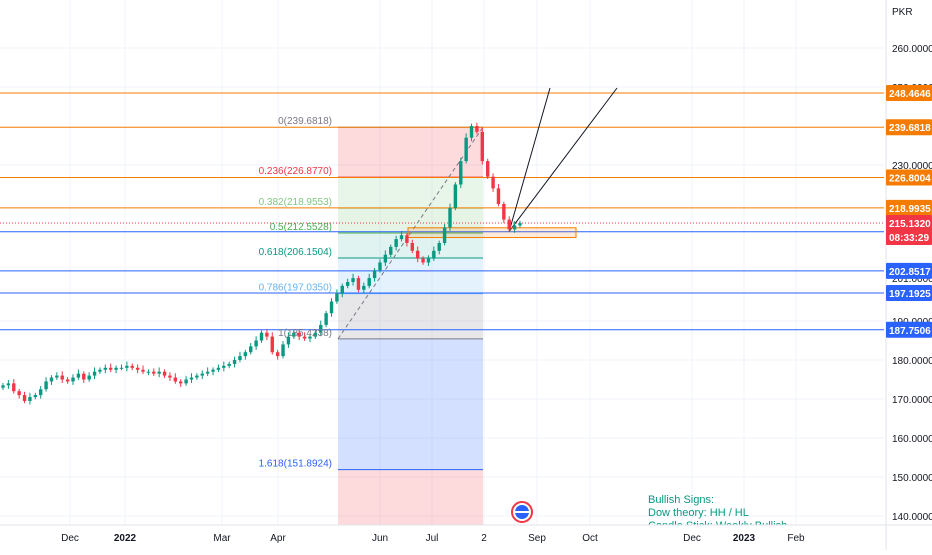 The width and height of the screenshot is (932, 555). I want to click on price-axis-tick: 170.0000, so click(912, 400).